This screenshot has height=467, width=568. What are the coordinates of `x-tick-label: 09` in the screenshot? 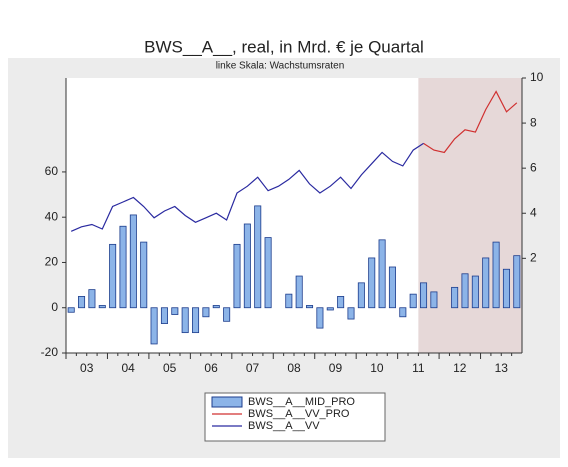 It's located at (336, 368).